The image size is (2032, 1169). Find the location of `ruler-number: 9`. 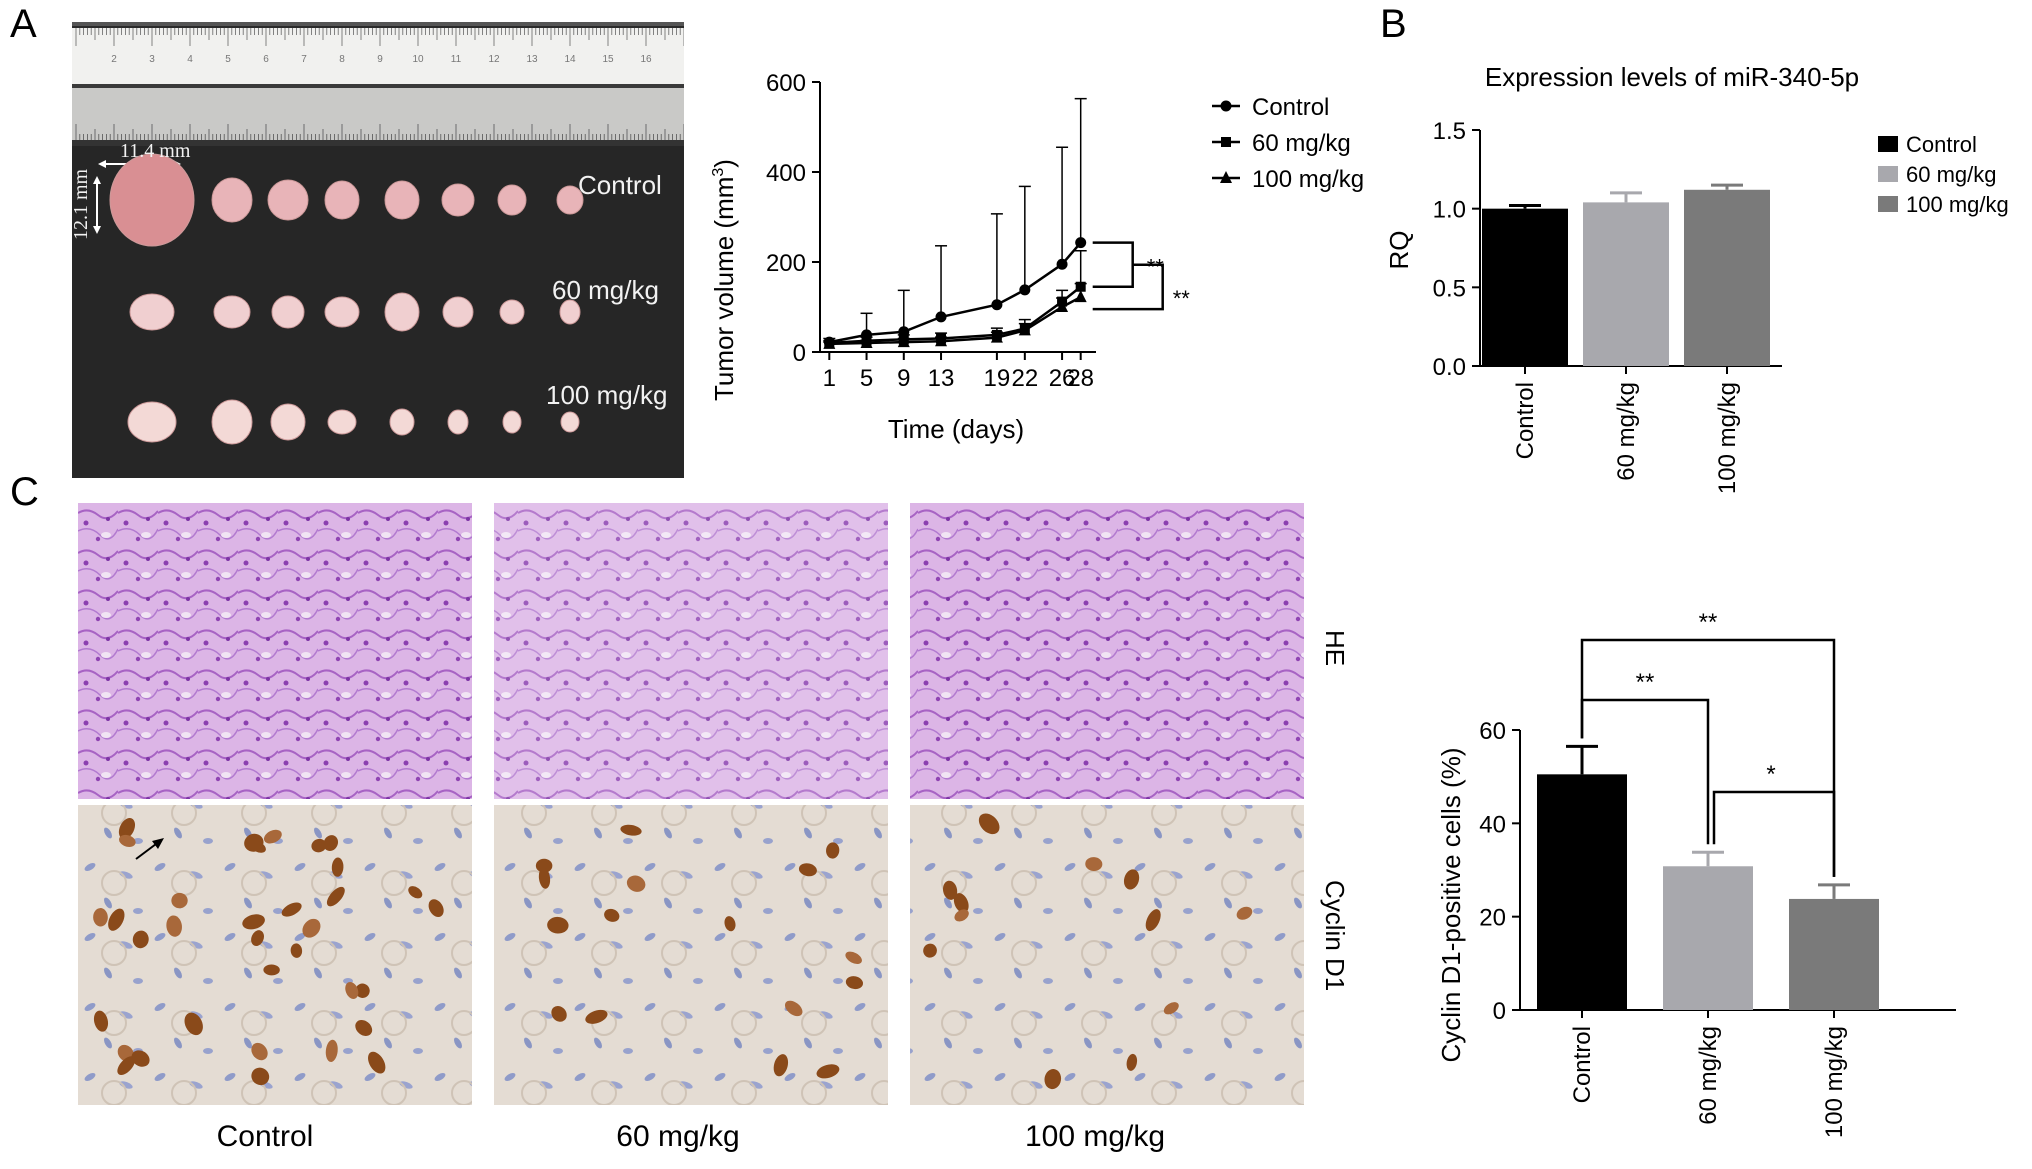

ruler-number: 9 is located at coordinates (380, 59).